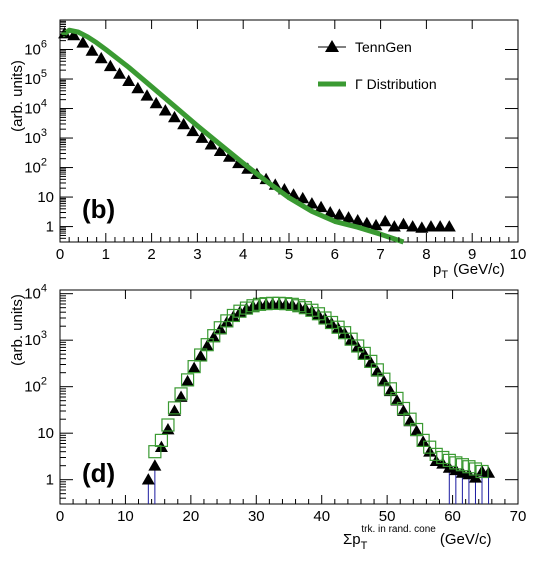 This screenshot has height=562, width=559. I want to click on panel-b-xtick-label: 9, so click(472, 254).